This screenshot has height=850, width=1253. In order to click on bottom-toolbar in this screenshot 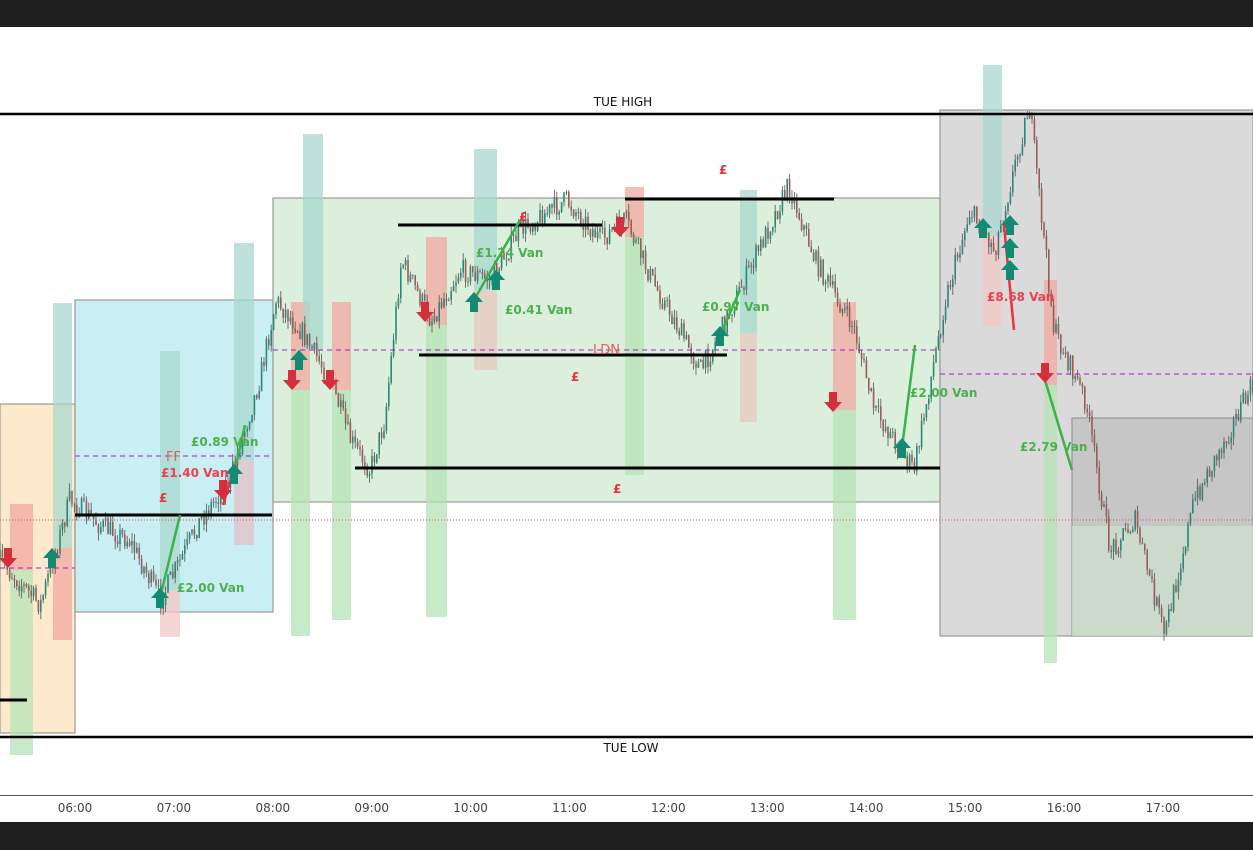, I will do `click(626, 836)`.